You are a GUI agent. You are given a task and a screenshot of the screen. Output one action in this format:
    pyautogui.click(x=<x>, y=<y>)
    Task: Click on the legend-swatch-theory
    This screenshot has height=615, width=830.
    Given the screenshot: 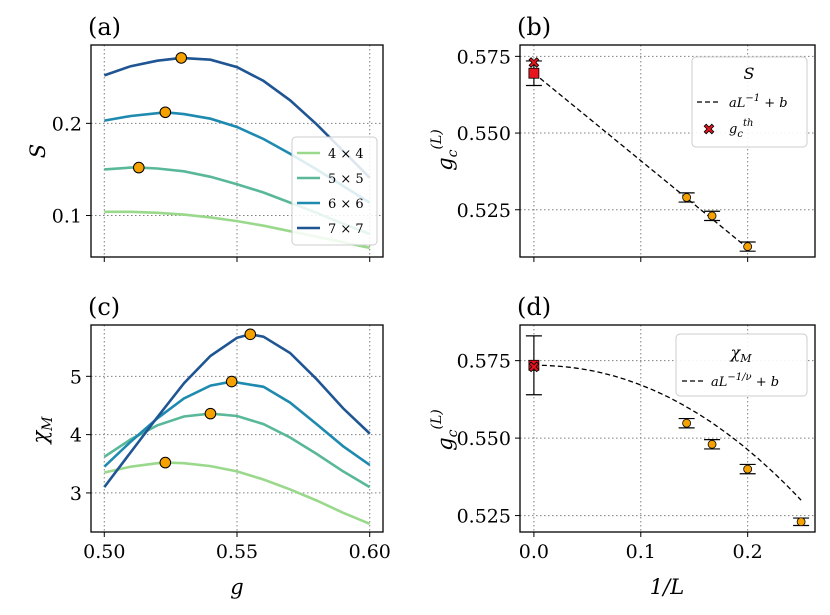 What is the action you would take?
    pyautogui.click(x=709, y=129)
    